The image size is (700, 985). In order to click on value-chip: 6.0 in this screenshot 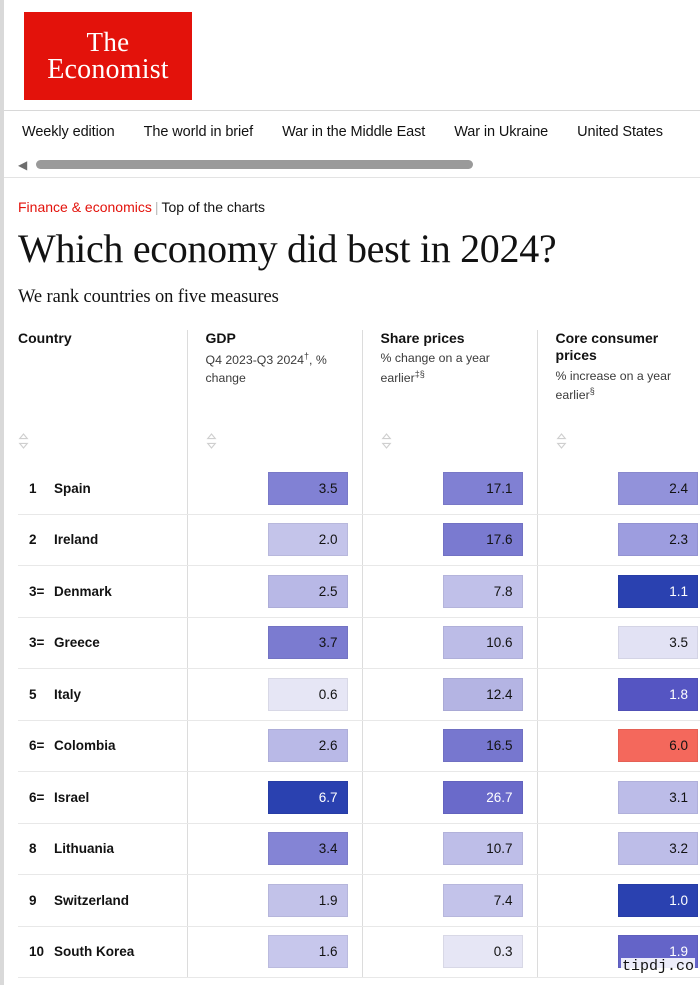, I will do `click(658, 746)`.